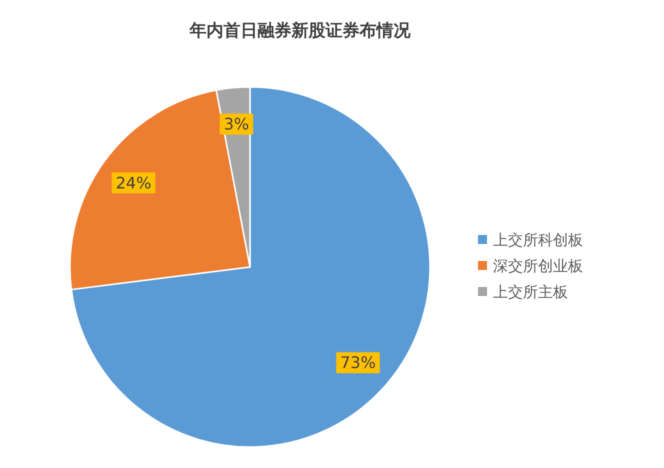 Image resolution: width=664 pixels, height=468 pixels. What do you see at coordinates (300, 31) in the screenshot?
I see `chart-title: 年内首日融券新股证券布情况` at bounding box center [300, 31].